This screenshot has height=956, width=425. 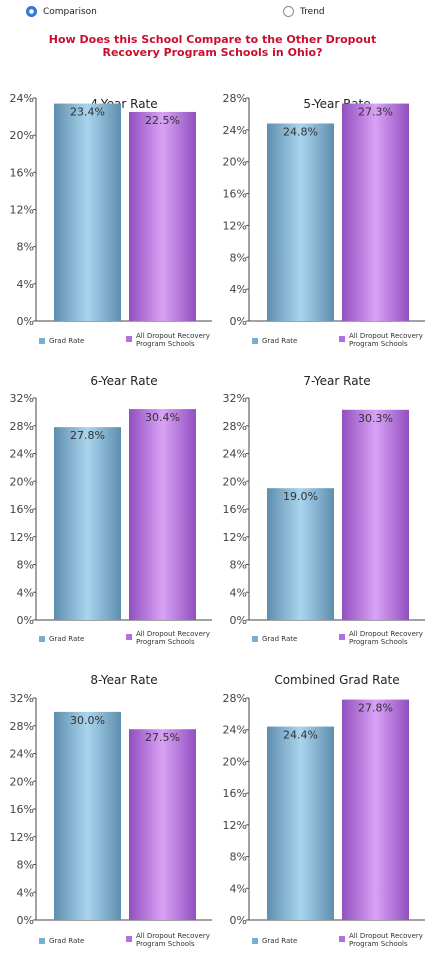 I want to click on data-label: 22.5%, so click(x=162, y=120).